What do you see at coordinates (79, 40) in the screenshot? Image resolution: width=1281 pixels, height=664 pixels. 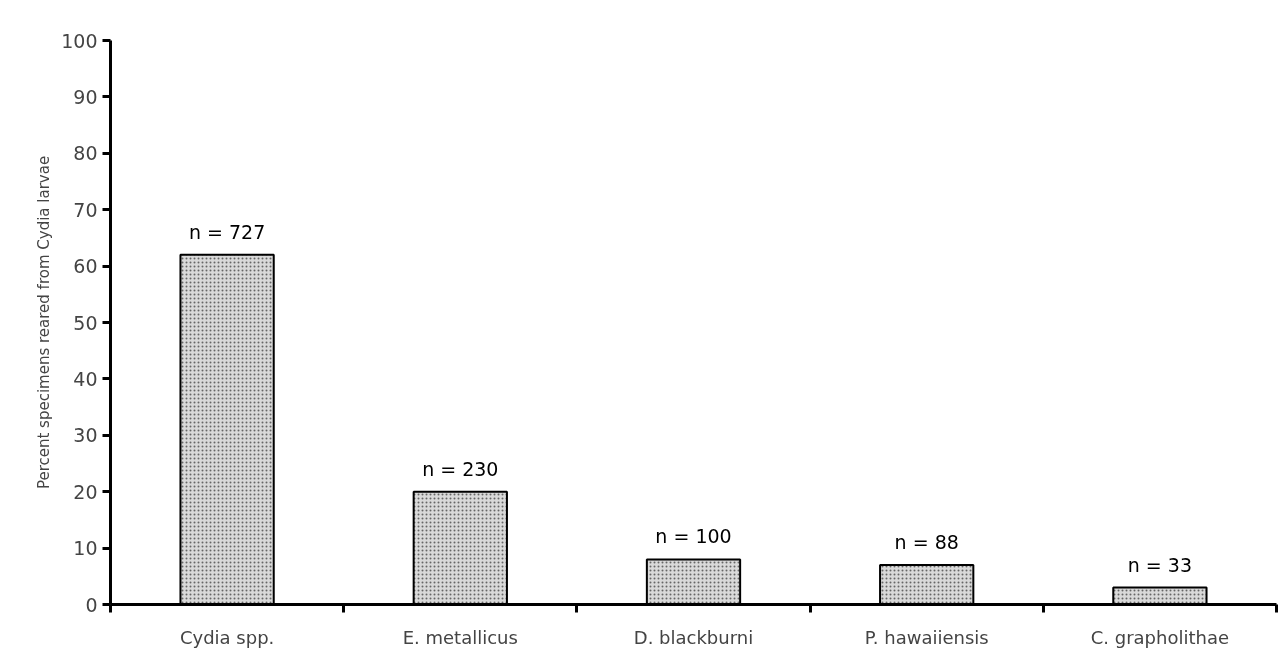 I see `y-tick-label: 100` at bounding box center [79, 40].